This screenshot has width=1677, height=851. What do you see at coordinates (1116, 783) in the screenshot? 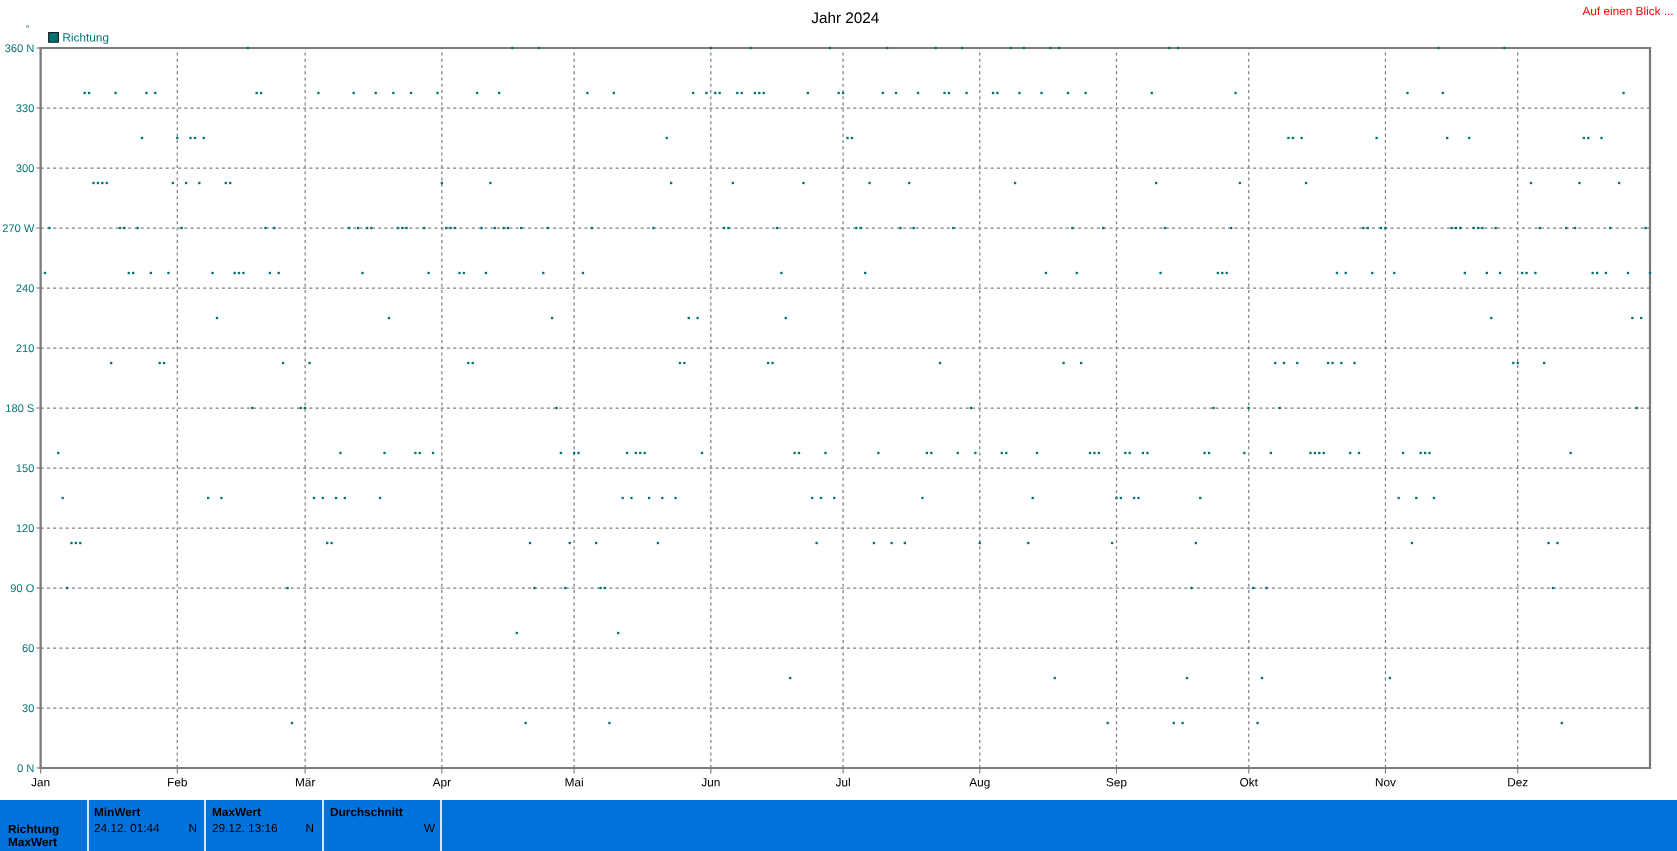
I see `x-tick-label: Sep` at bounding box center [1116, 783].